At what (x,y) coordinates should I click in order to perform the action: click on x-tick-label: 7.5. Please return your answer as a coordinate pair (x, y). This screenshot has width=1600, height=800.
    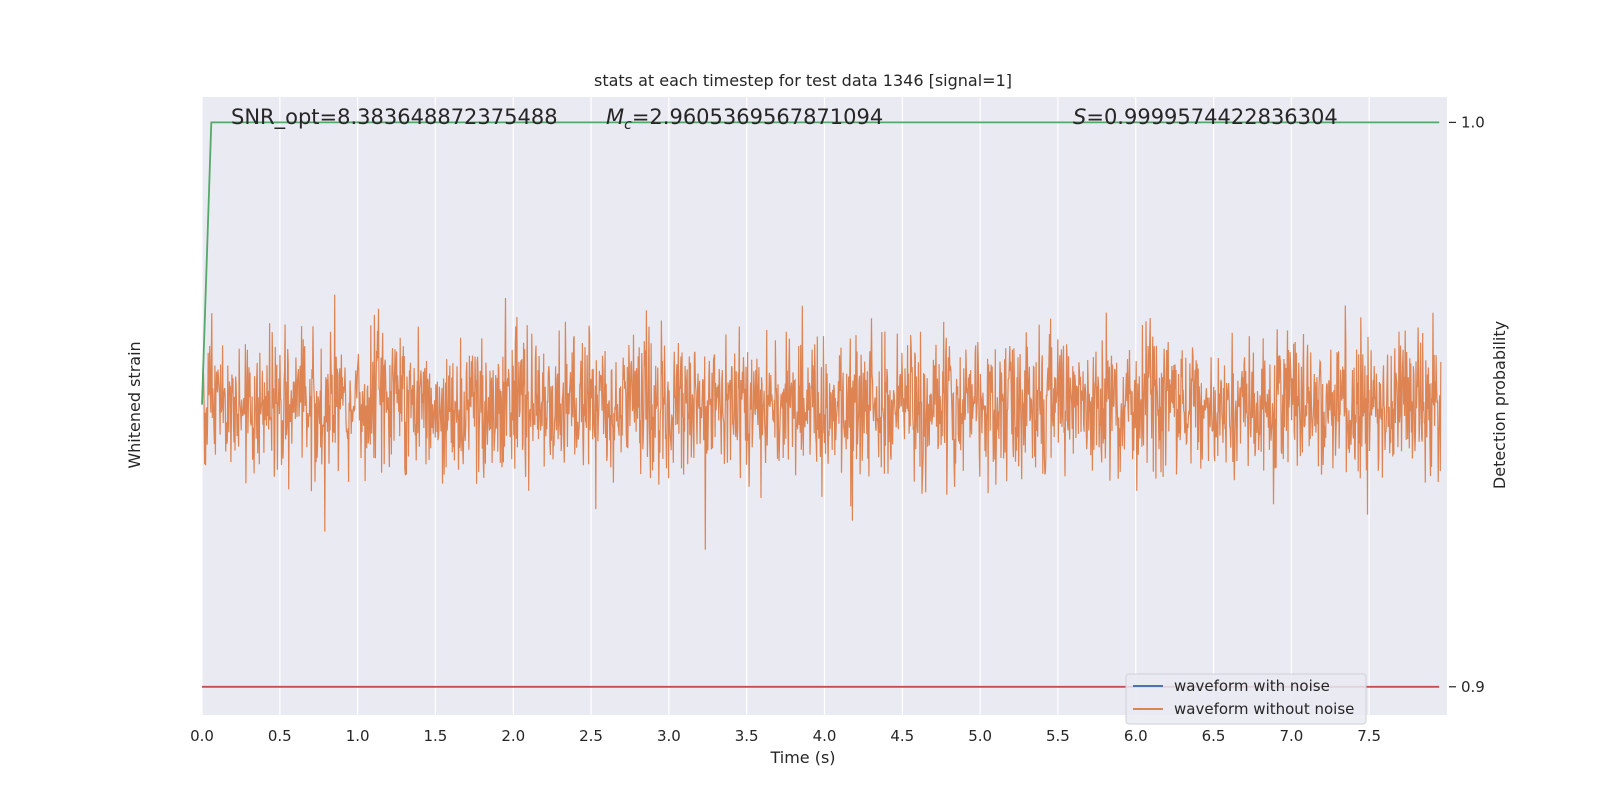
    Looking at the image, I should click on (1369, 736).